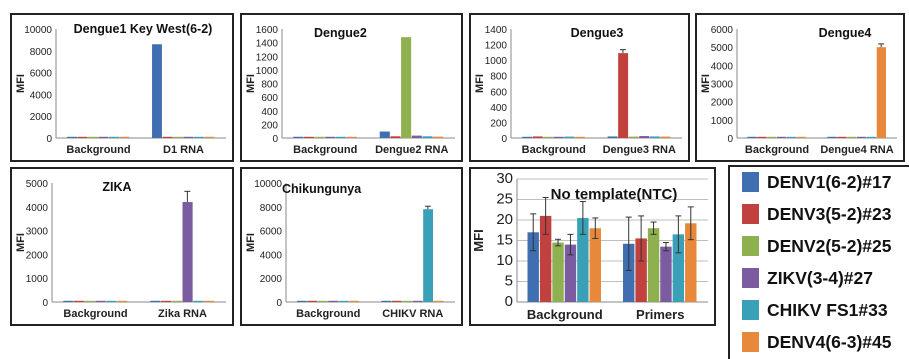  Describe the element at coordinates (817, 182) in the screenshot. I see `legend-item: DENV1(6-2)#17` at that location.